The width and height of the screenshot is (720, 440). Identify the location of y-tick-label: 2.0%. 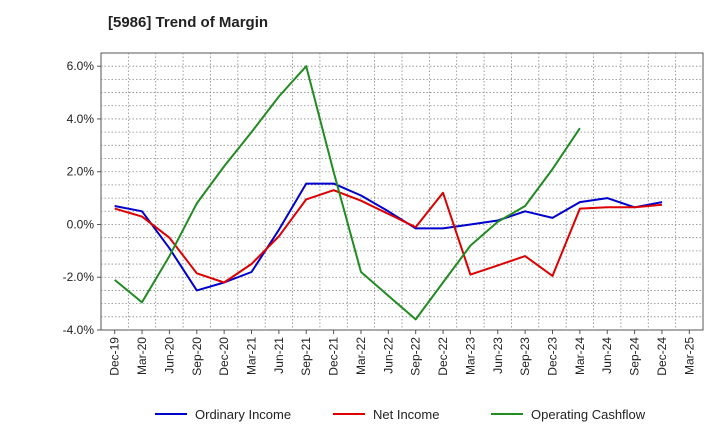
(81, 172).